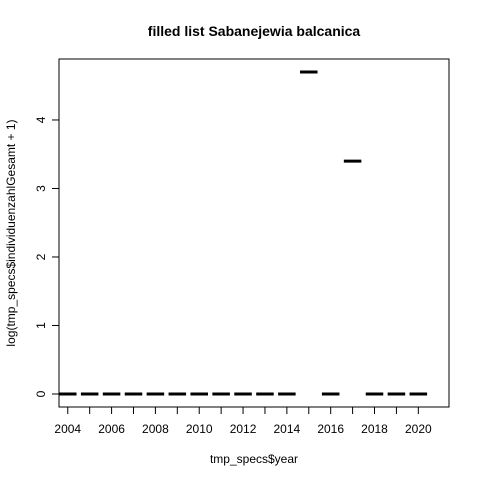 Image resolution: width=480 pixels, height=480 pixels. I want to click on y-tick-label: 2, so click(41, 256).